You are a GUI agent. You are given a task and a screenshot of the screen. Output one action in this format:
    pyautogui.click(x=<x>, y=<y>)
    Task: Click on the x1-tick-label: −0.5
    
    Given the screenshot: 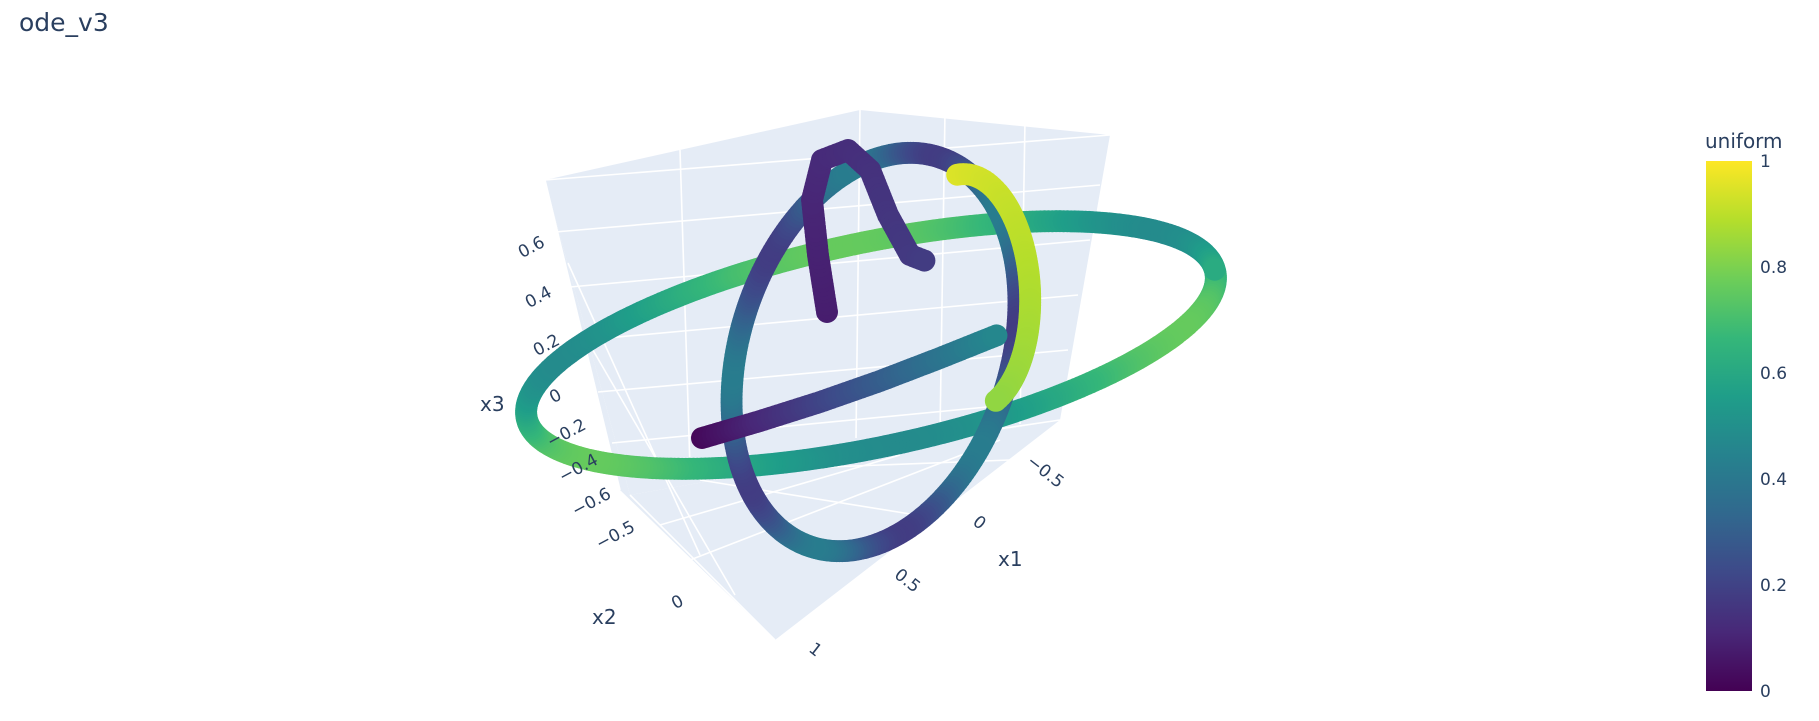 What is the action you would take?
    pyautogui.click(x=1045, y=471)
    